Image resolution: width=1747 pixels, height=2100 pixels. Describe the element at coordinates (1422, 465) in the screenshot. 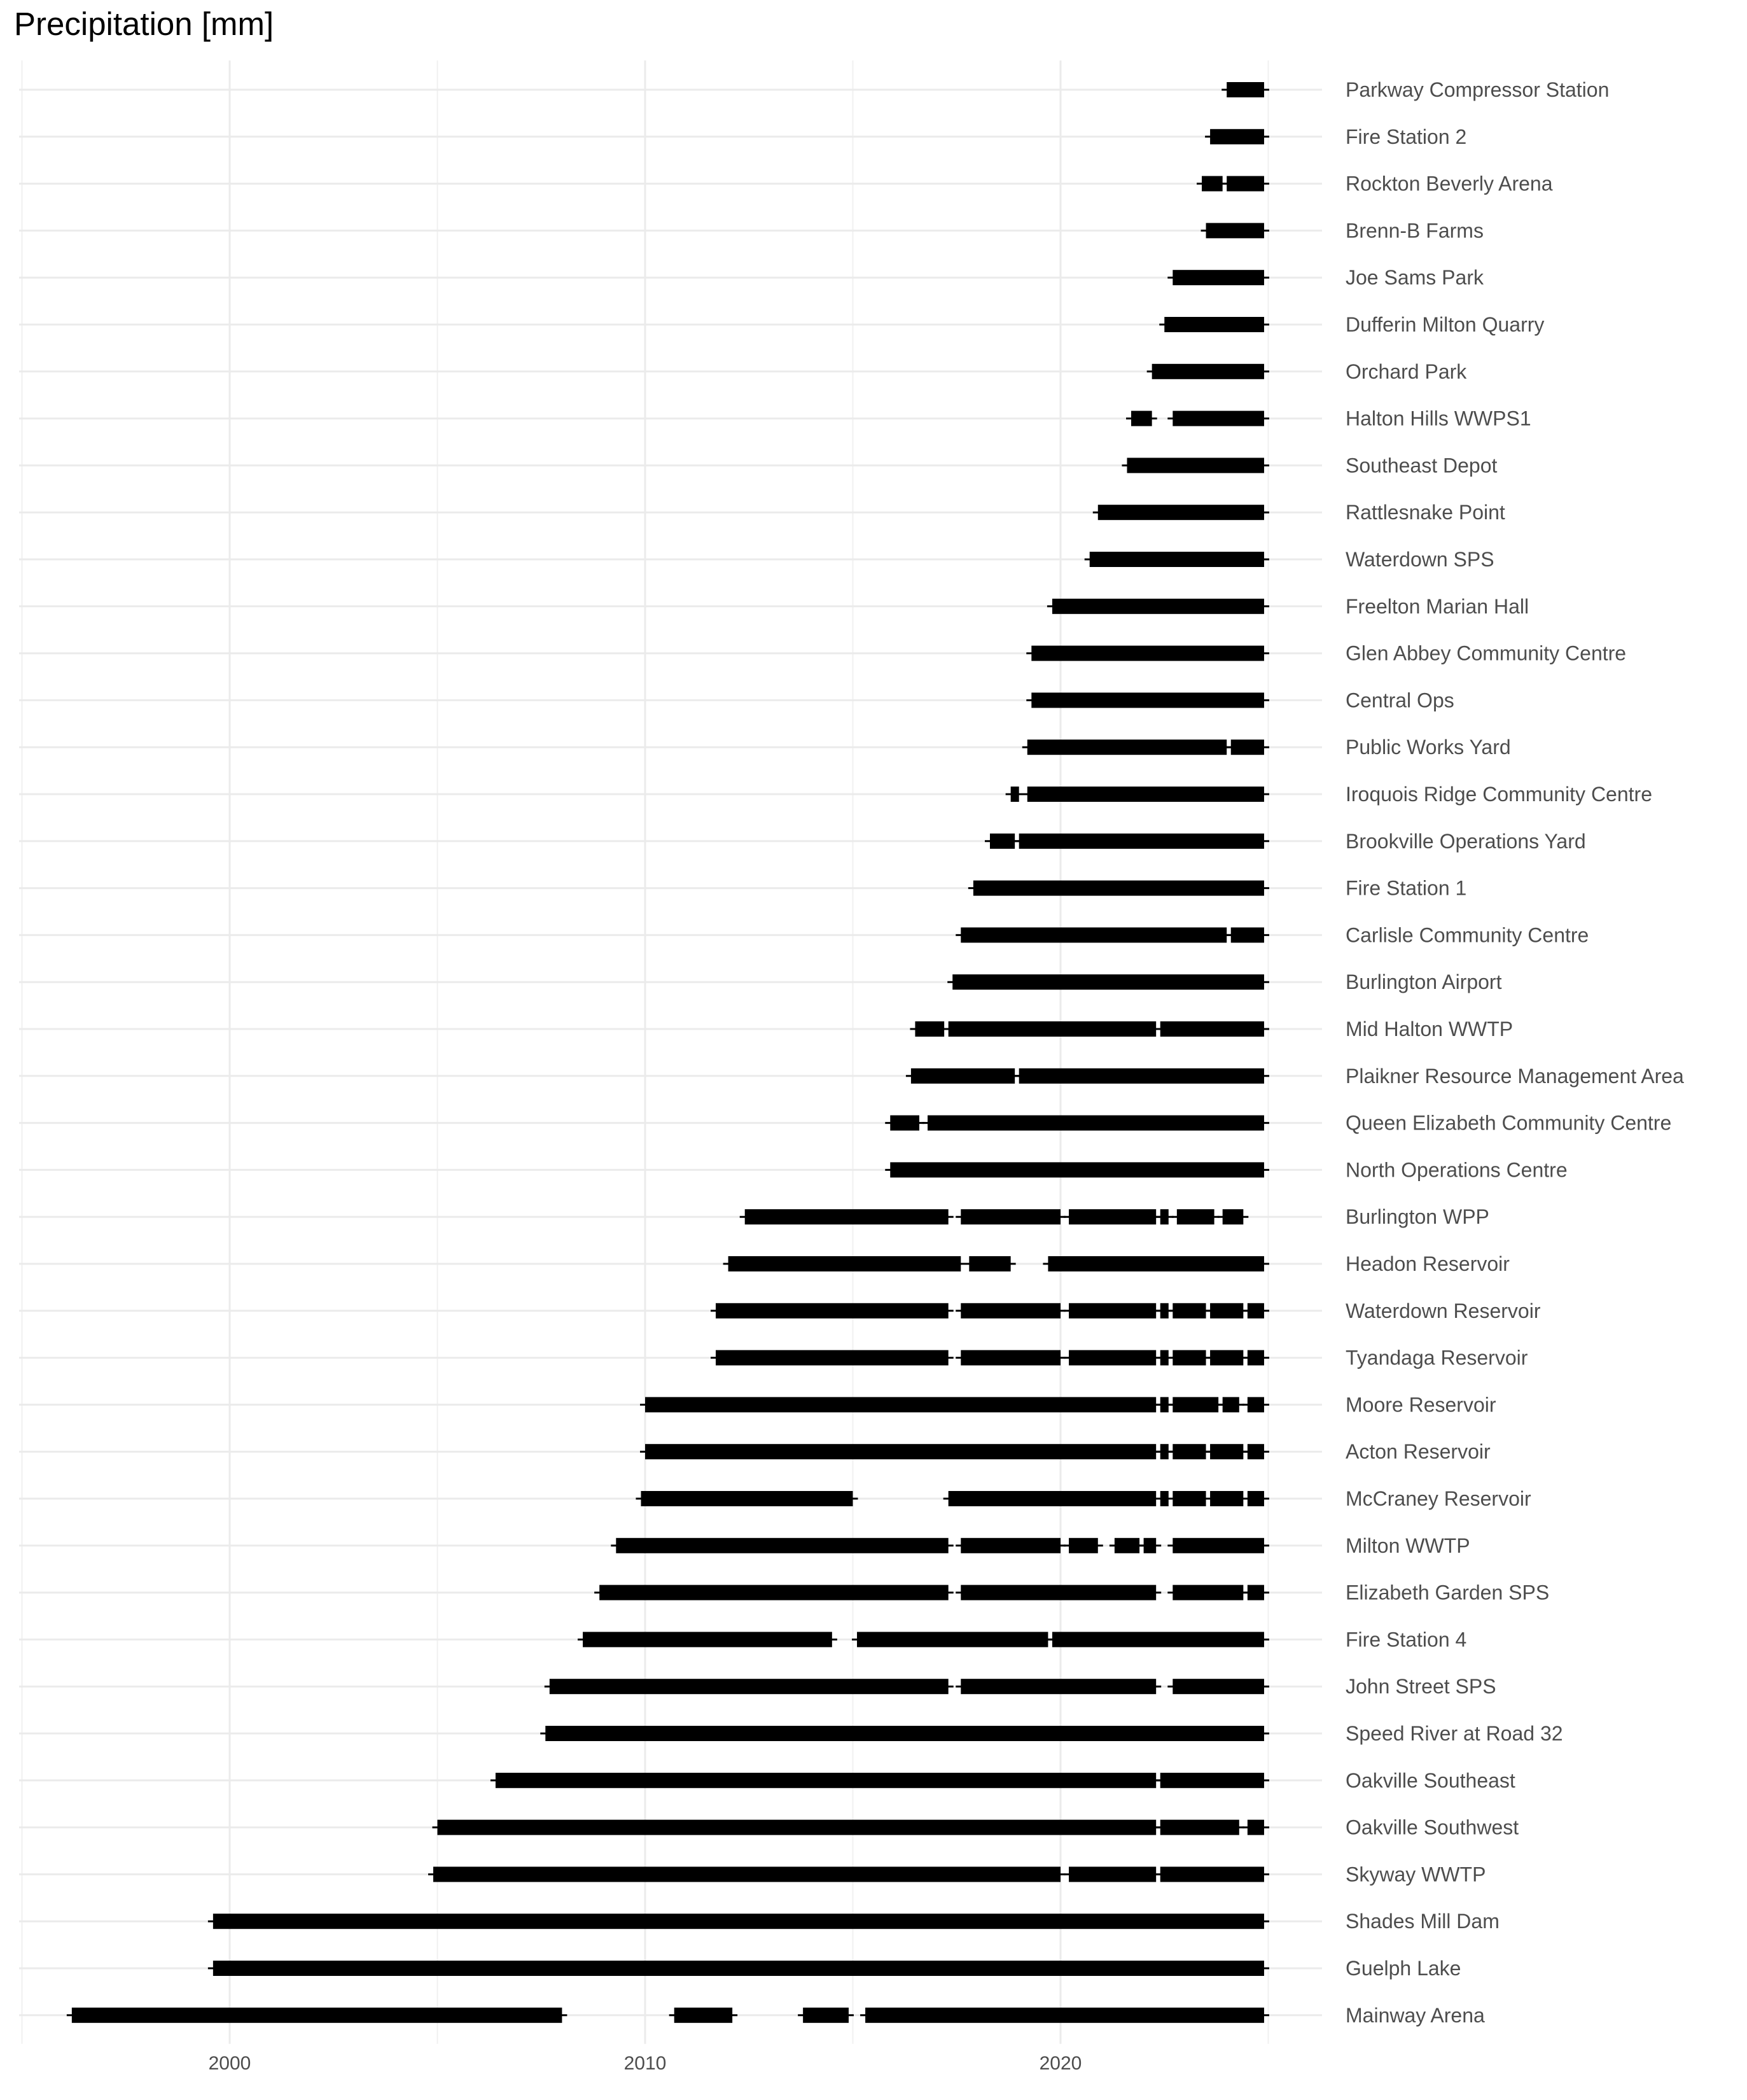

I see `station-label: Southeast Depot` at that location.